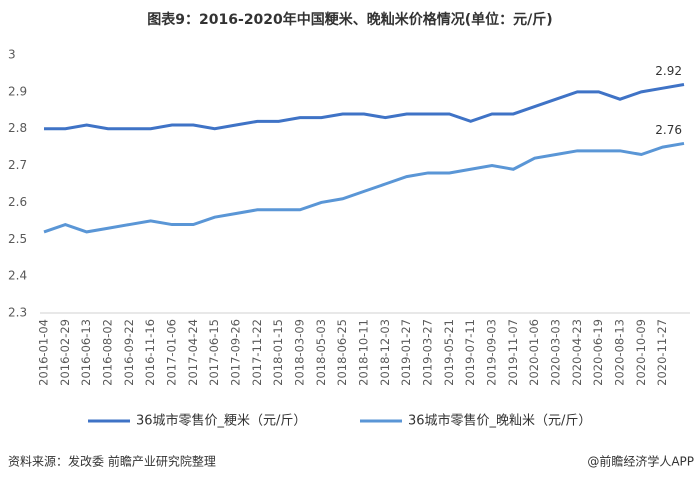 The width and height of the screenshot is (700, 478). What do you see at coordinates (17, 202) in the screenshot?
I see `y-tick-label: 2.6` at bounding box center [17, 202].